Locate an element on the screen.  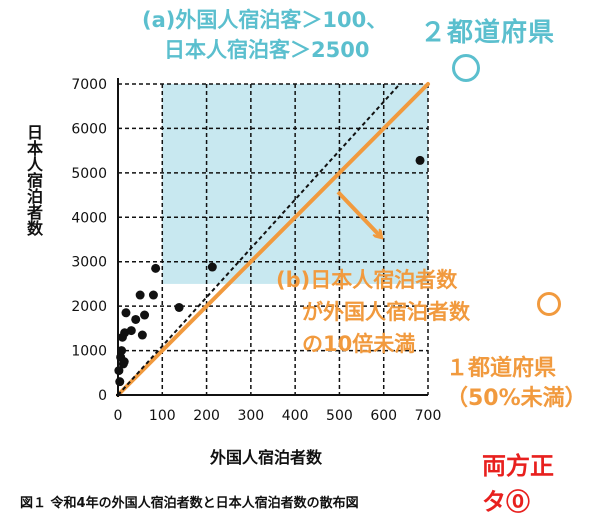
x-tick-label: 600 is located at coordinates (383, 416).